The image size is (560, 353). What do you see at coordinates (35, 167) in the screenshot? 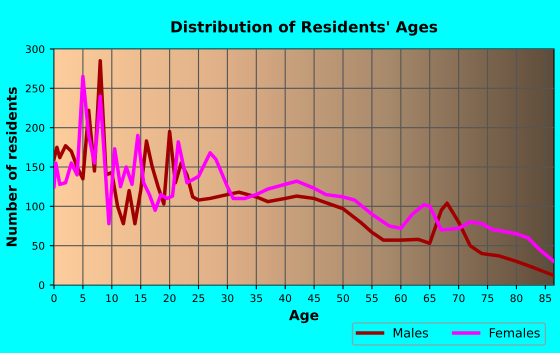
I see `y-tick-label: 150` at bounding box center [35, 167].